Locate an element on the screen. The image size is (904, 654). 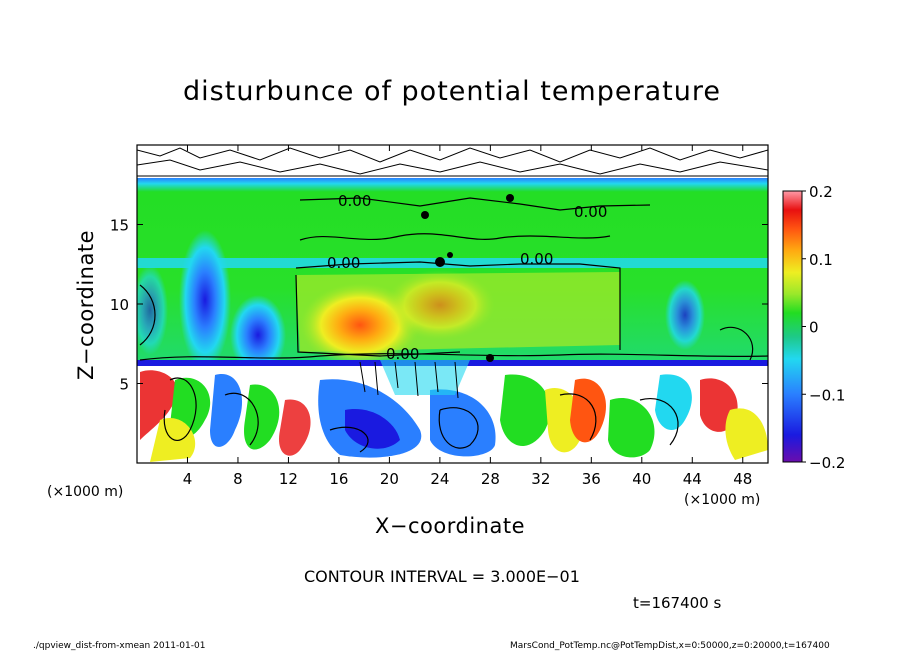
y-tick-label: 5 is located at coordinates (124, 385).